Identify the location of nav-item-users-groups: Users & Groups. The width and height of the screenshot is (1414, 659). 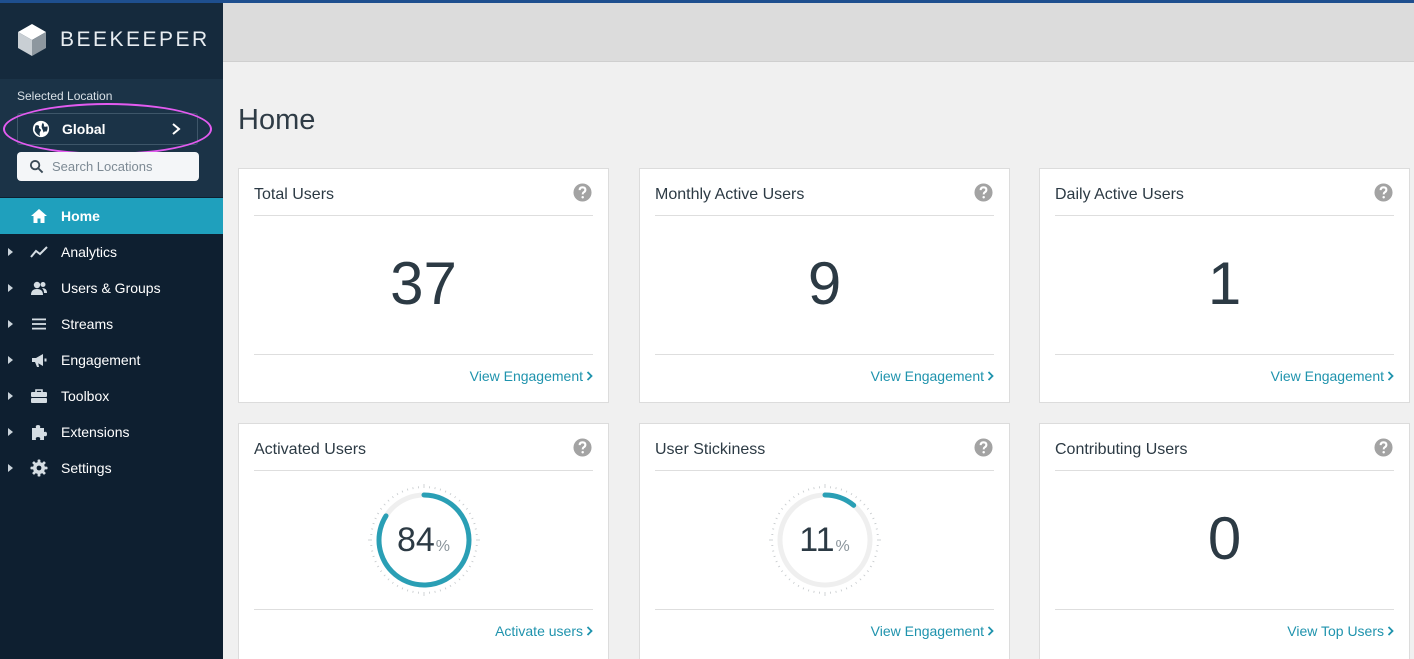
(111, 288).